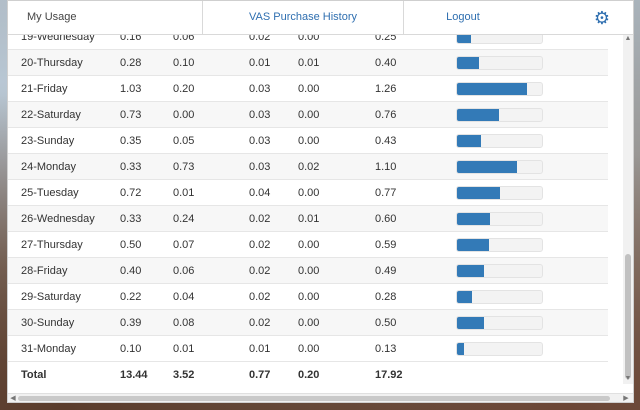  I want to click on usage-cell-2: 0.20, so click(211, 88).